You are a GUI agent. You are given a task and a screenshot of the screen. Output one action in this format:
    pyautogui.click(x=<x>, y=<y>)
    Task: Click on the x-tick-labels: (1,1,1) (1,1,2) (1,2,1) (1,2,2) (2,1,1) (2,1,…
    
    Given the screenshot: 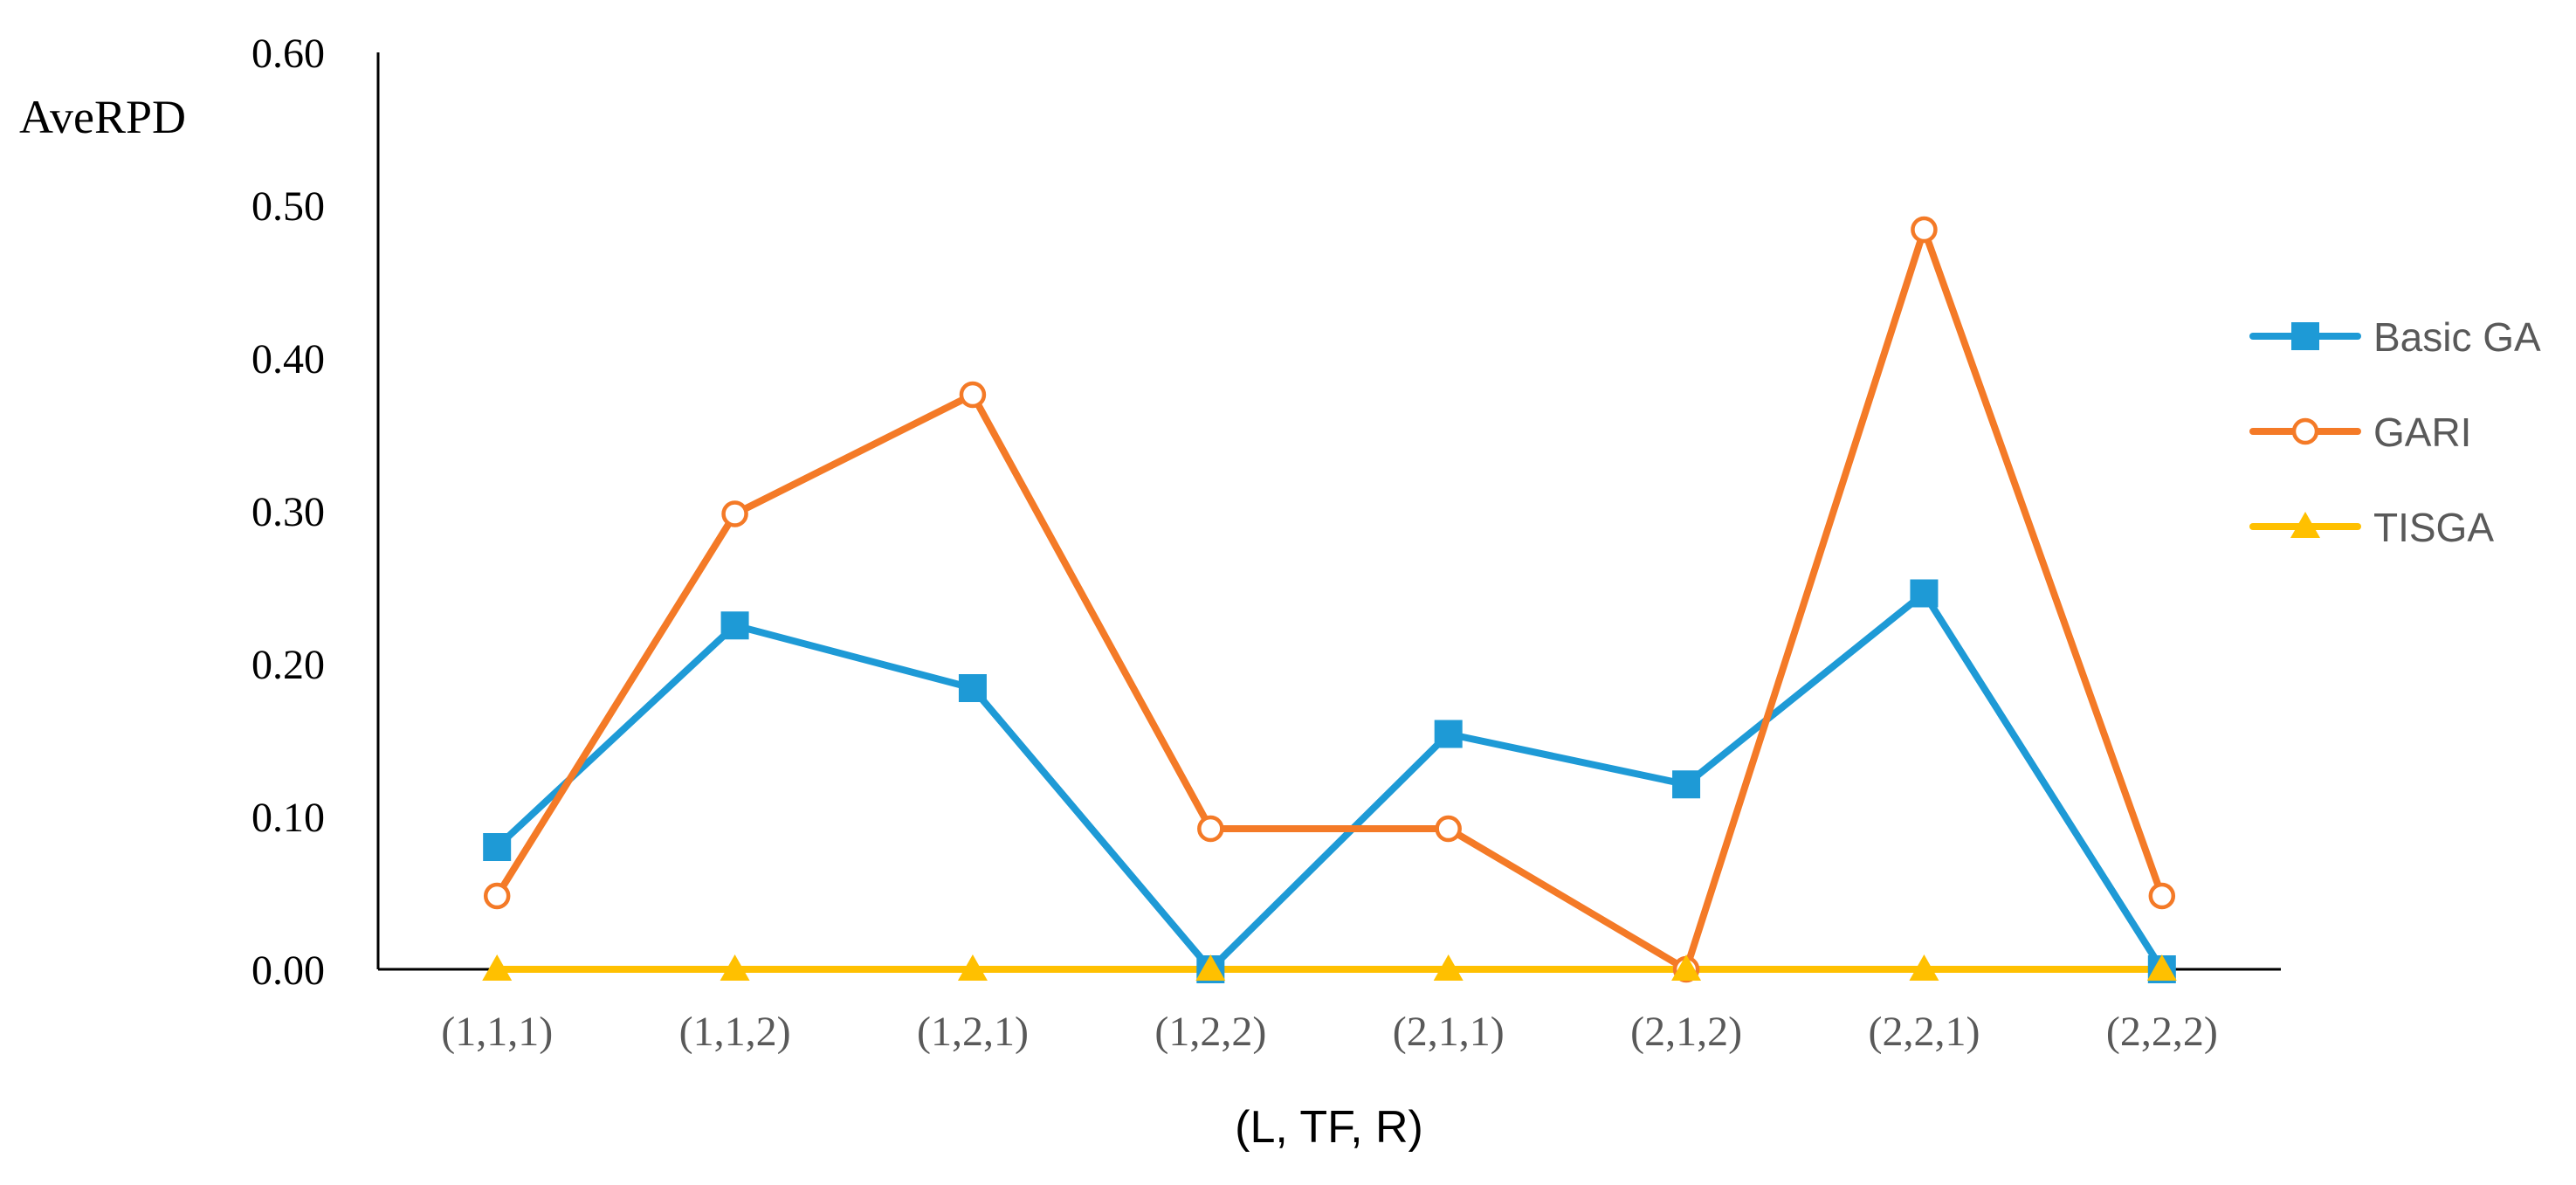 What is the action you would take?
    pyautogui.click(x=1329, y=1032)
    